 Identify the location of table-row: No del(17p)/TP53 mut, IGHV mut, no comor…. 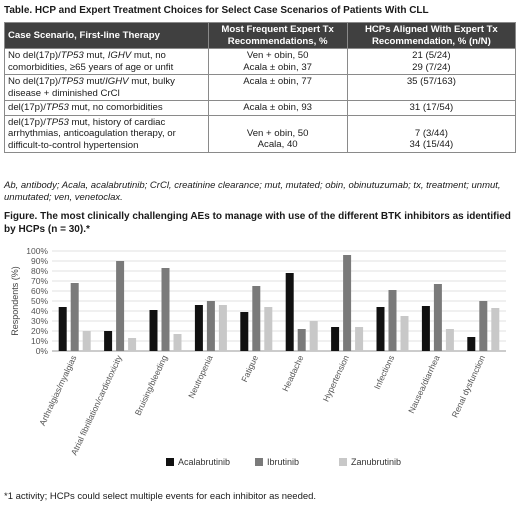
(260, 61).